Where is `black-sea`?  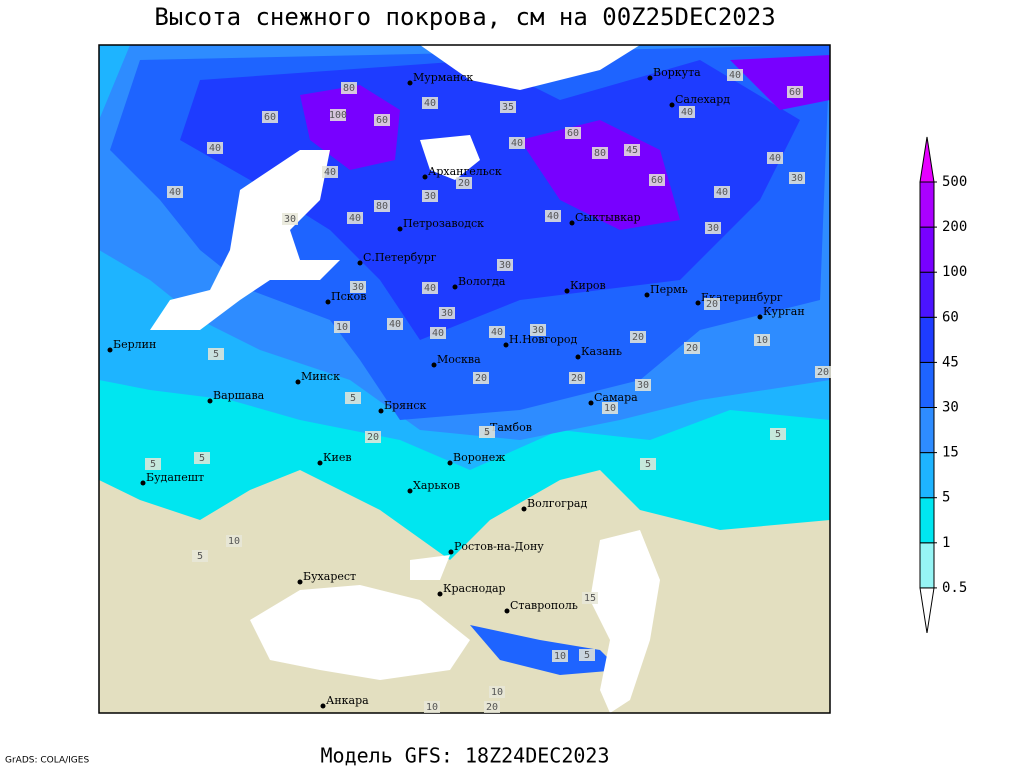
black-sea is located at coordinates (360, 632).